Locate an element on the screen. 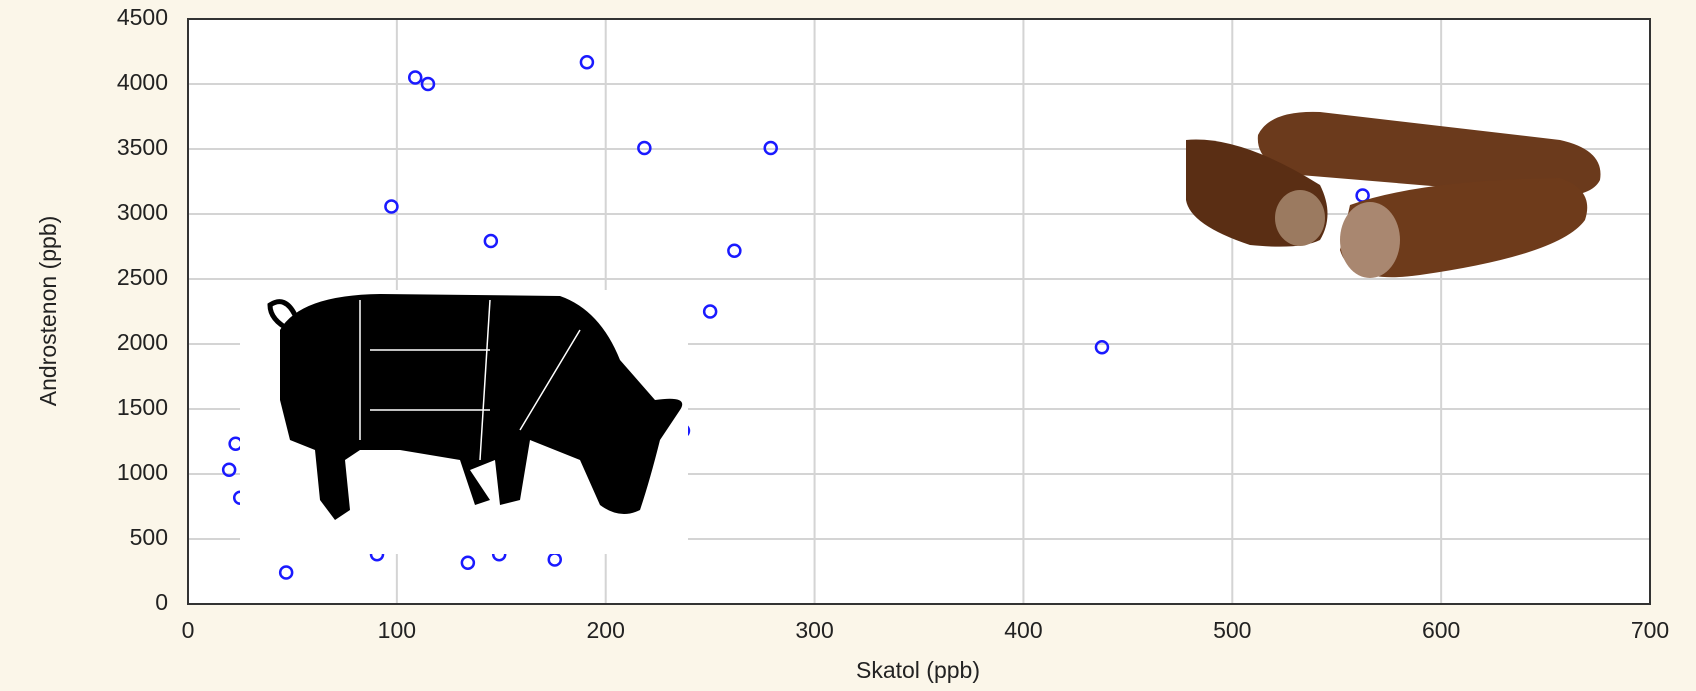 Image resolution: width=1696 pixels, height=691 pixels. y-axis-label: Androstenon (ppb) is located at coordinates (48, 311).